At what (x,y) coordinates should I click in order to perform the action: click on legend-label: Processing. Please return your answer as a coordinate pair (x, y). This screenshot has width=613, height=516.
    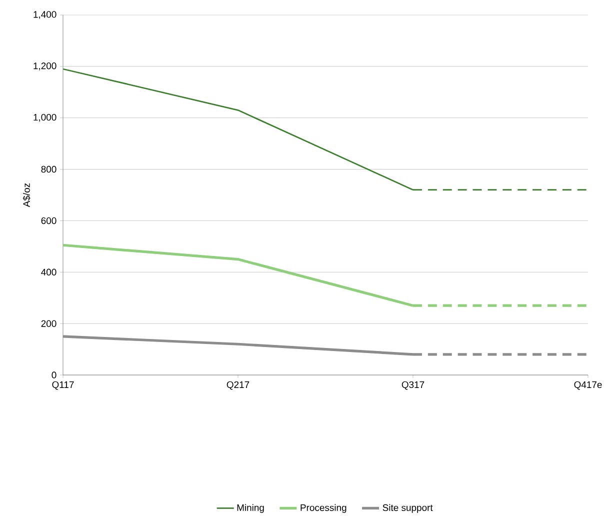
    Looking at the image, I should click on (323, 508).